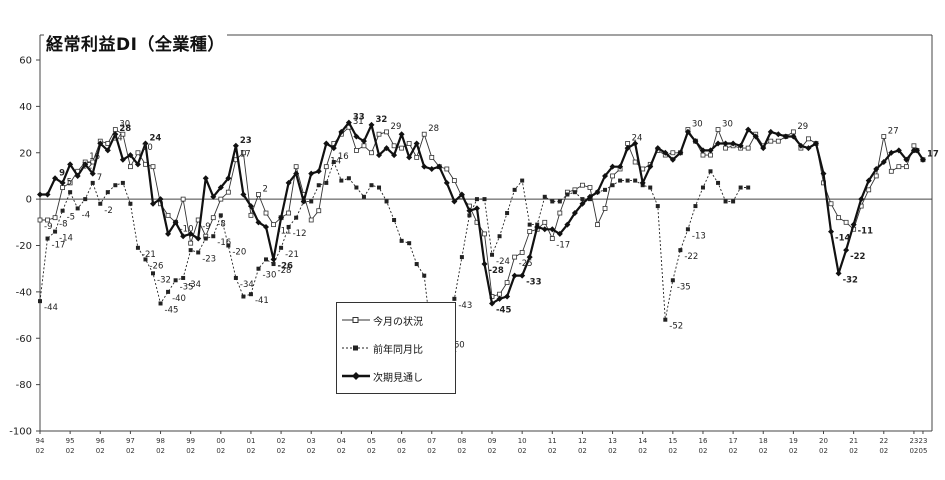 The width and height of the screenshot is (945, 480). I want to click on data-label: 32, so click(381, 120).